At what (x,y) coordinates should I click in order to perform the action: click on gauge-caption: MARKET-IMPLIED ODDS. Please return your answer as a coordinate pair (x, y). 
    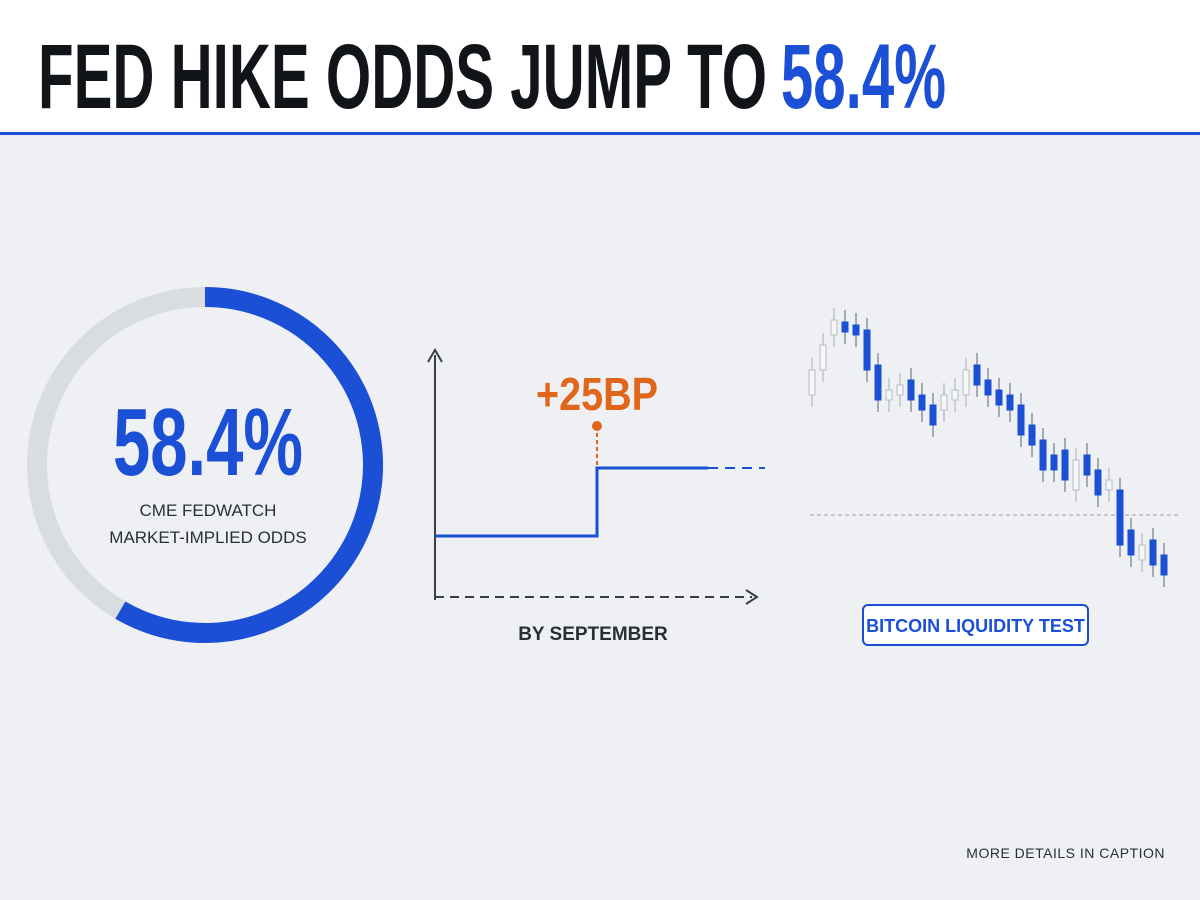
    Looking at the image, I should click on (207, 537).